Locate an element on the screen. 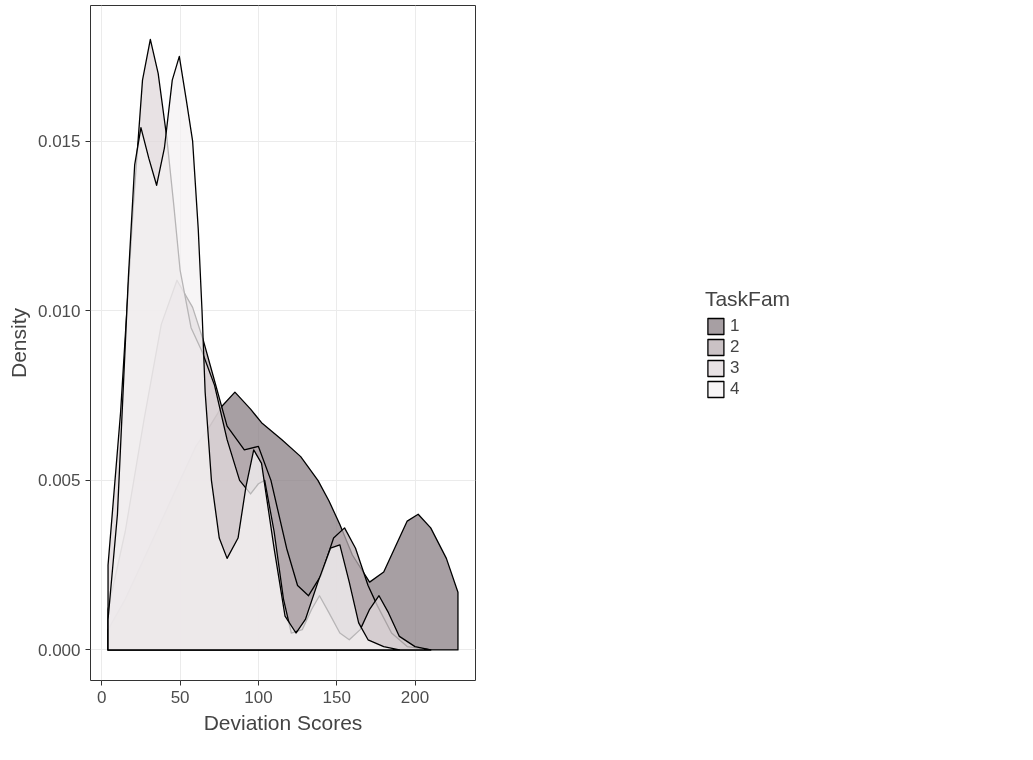  x-axis-title: Deviation Scores is located at coordinates (283, 722).